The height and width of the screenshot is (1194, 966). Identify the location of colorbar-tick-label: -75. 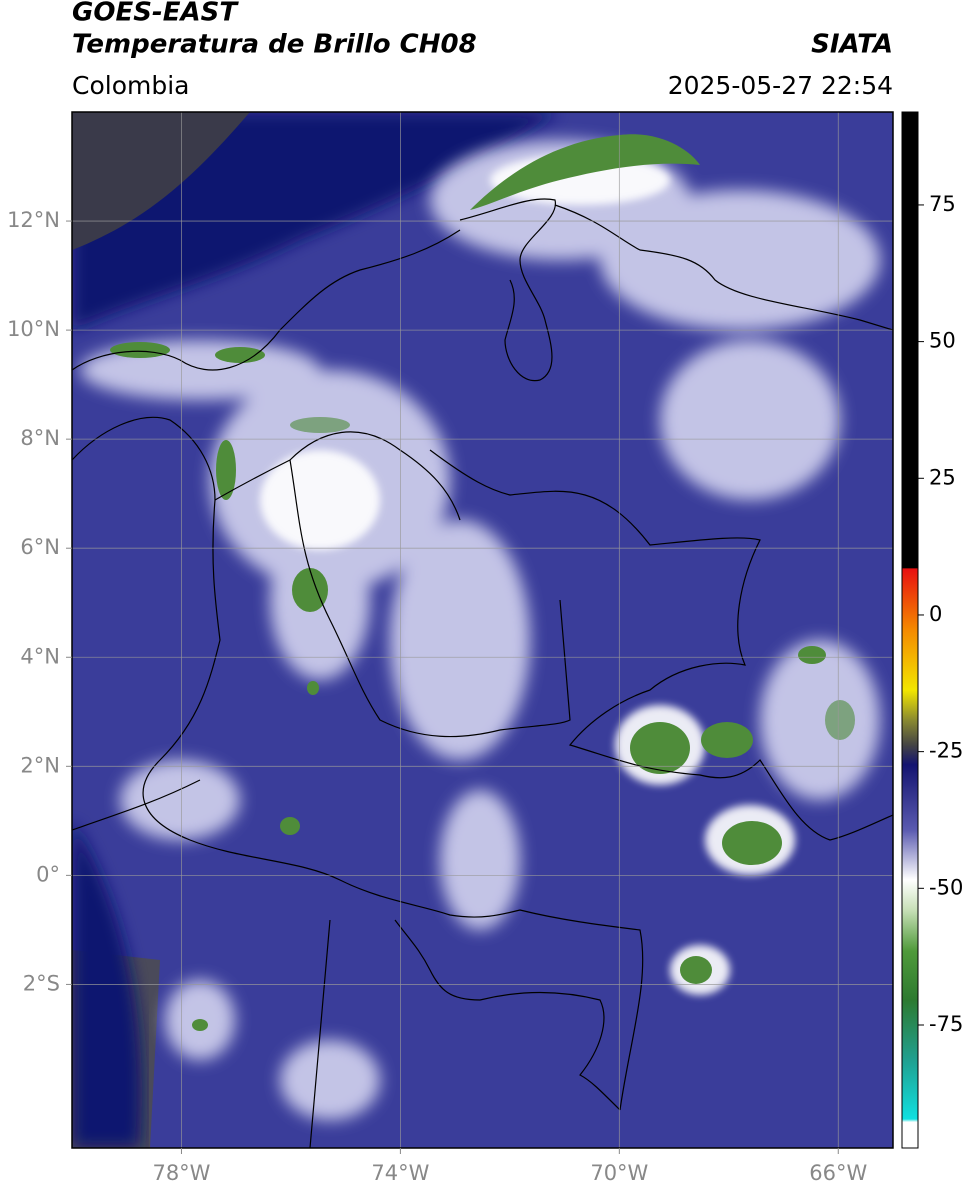
(946, 1024).